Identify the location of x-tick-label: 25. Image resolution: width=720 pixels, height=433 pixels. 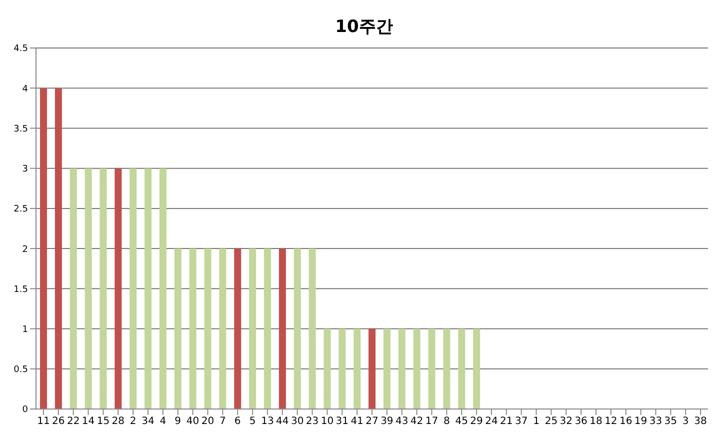
(551, 422).